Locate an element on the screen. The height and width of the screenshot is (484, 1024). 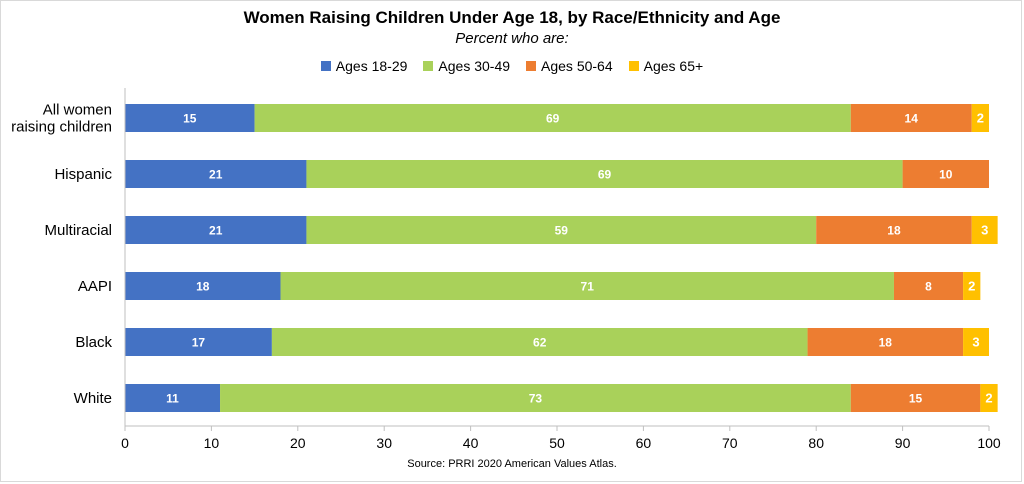
category-label: Multiracial is located at coordinates (78, 230).